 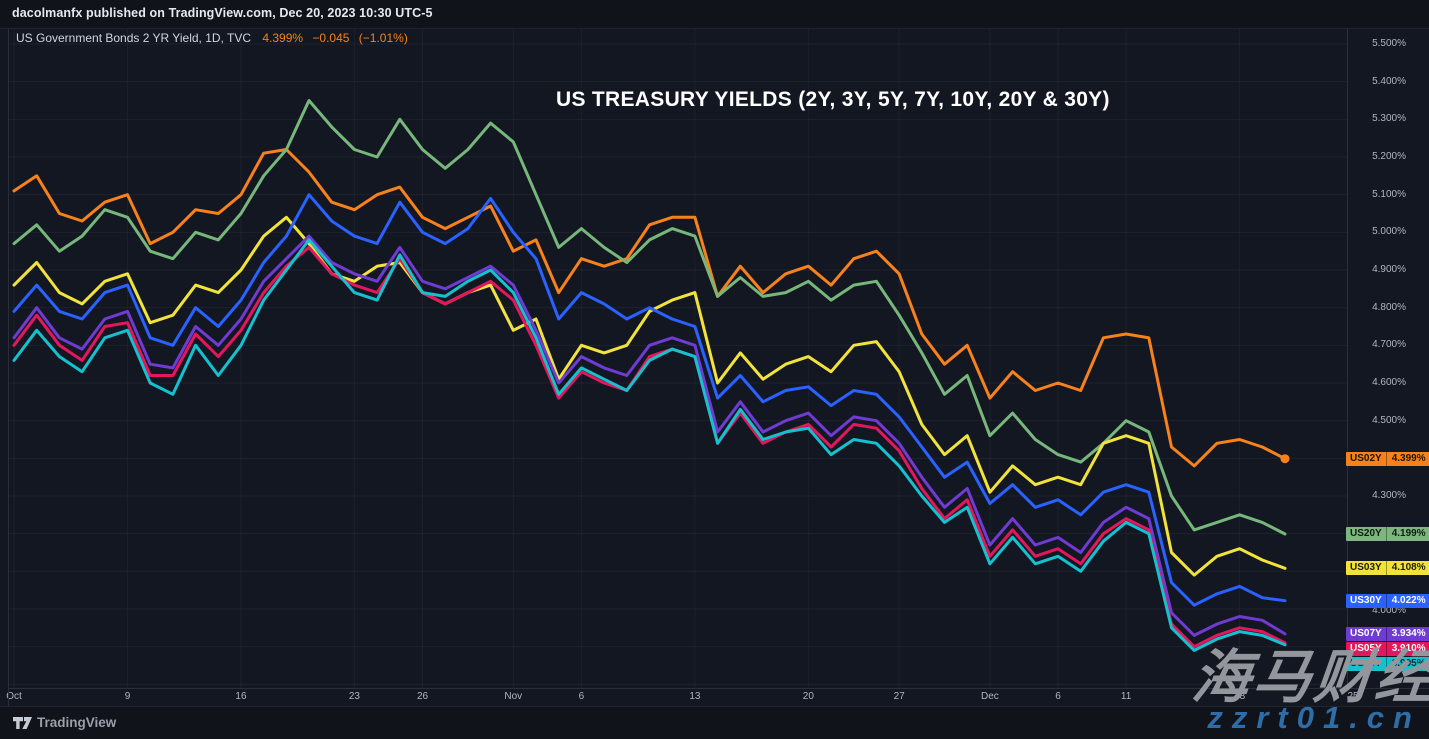 I want to click on footer-bar: TradingView, so click(x=714, y=722).